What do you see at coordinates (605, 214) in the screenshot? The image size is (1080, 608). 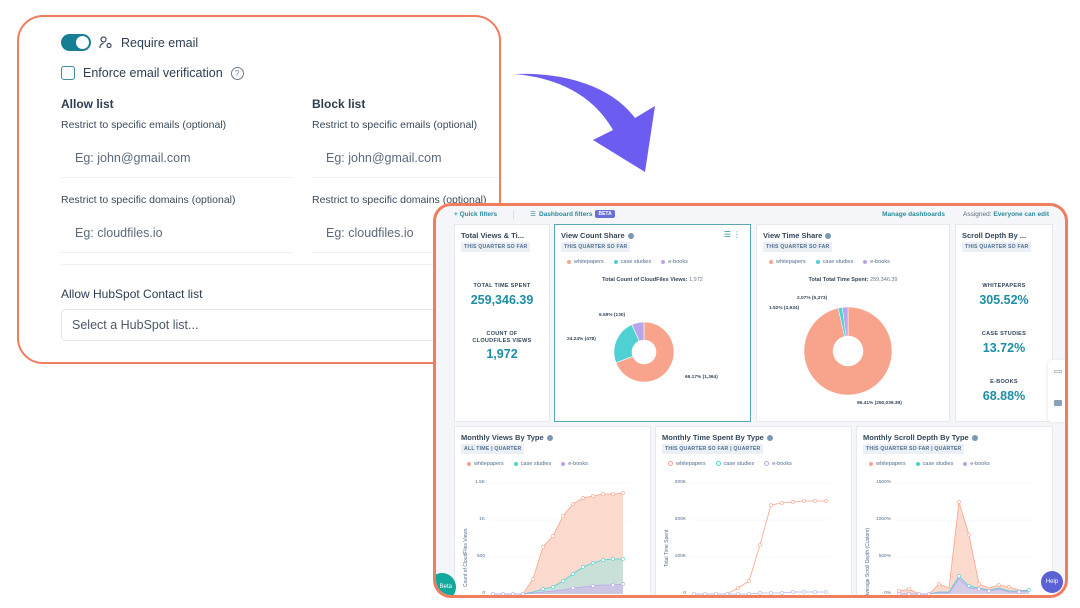 I see `beta-badge: BETA` at bounding box center [605, 214].